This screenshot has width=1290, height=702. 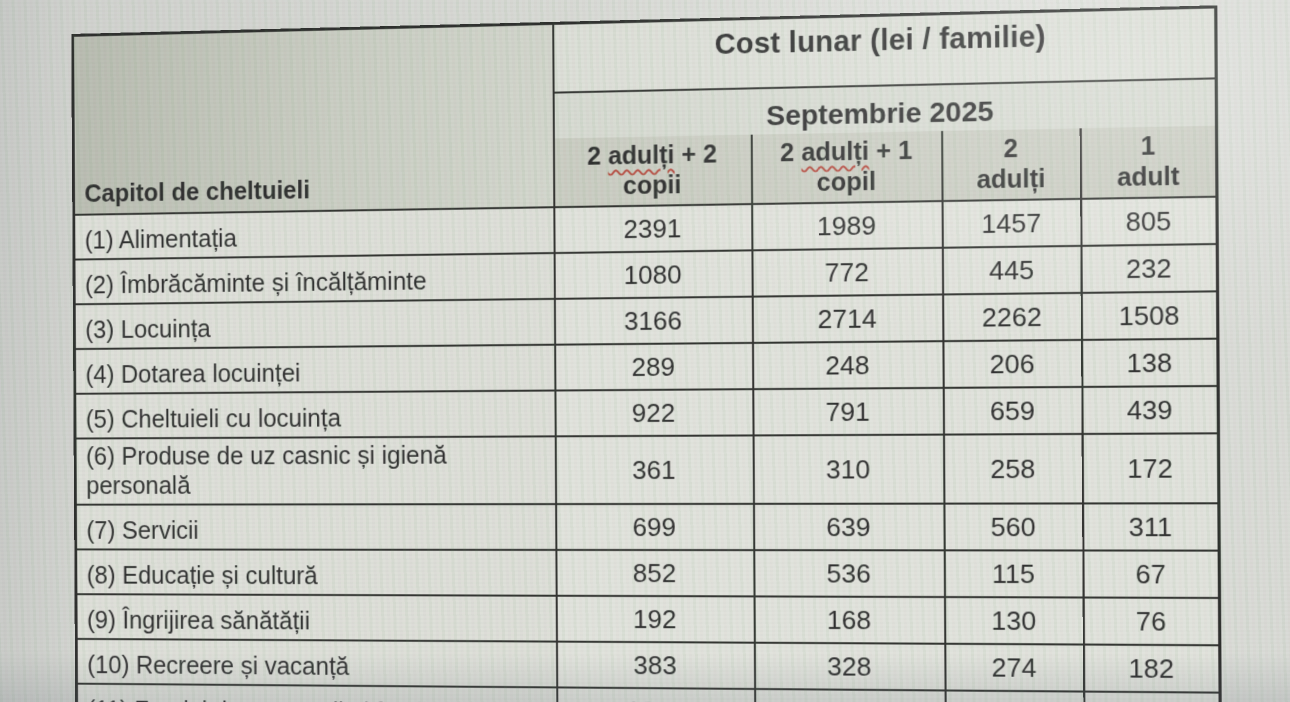 I want to click on cell-value: 2714, so click(x=847, y=318).